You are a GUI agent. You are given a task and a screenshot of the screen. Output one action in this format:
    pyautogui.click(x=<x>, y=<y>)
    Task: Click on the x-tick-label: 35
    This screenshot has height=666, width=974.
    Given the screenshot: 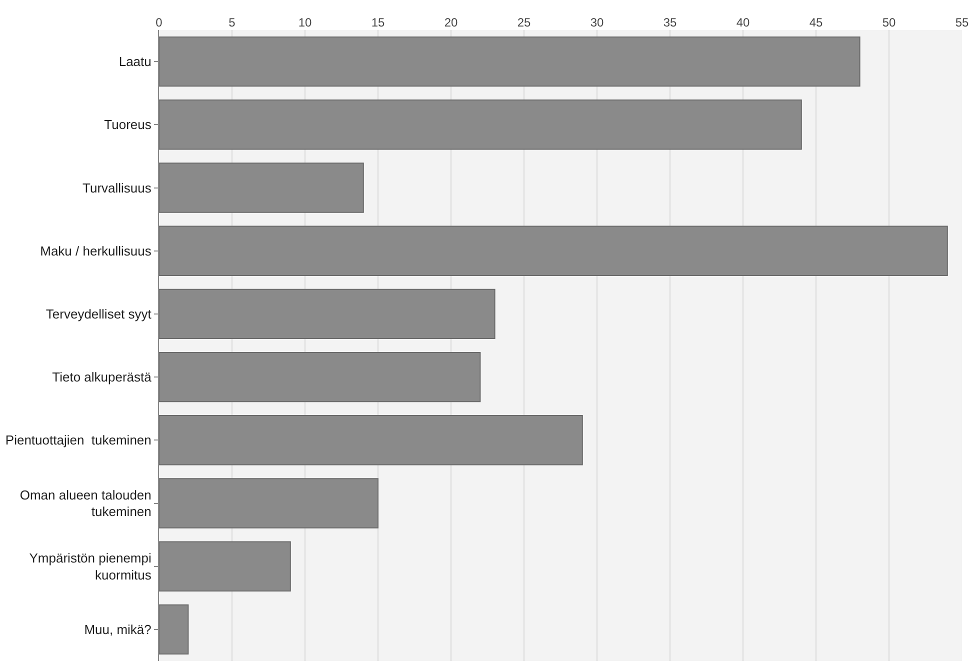 What is the action you would take?
    pyautogui.click(x=670, y=23)
    